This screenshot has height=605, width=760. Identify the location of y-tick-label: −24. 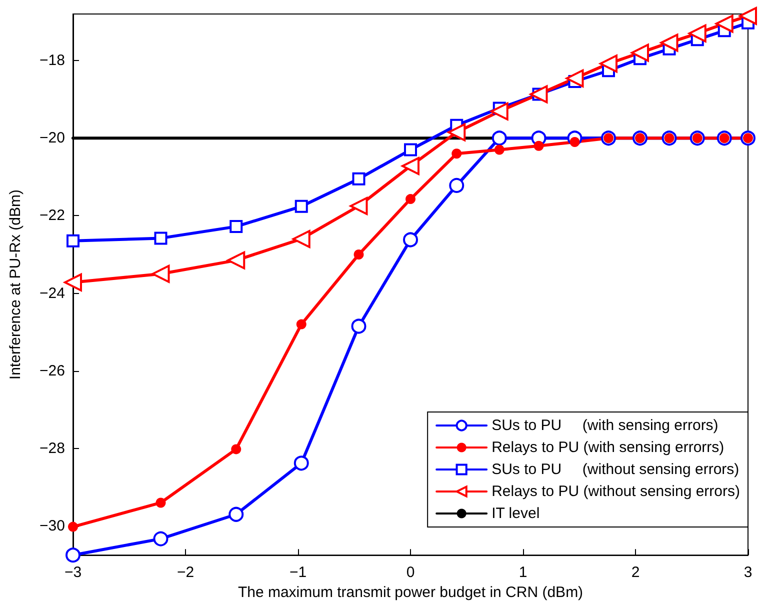
(52, 293).